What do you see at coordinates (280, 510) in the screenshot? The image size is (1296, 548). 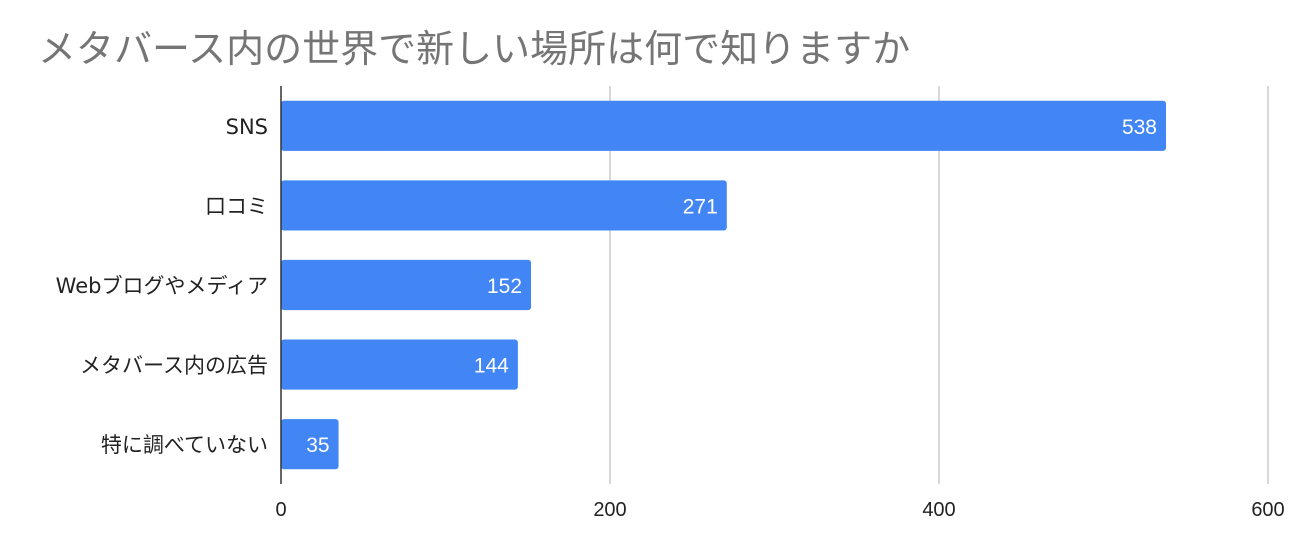 I see `x-tick-label: 0` at bounding box center [280, 510].